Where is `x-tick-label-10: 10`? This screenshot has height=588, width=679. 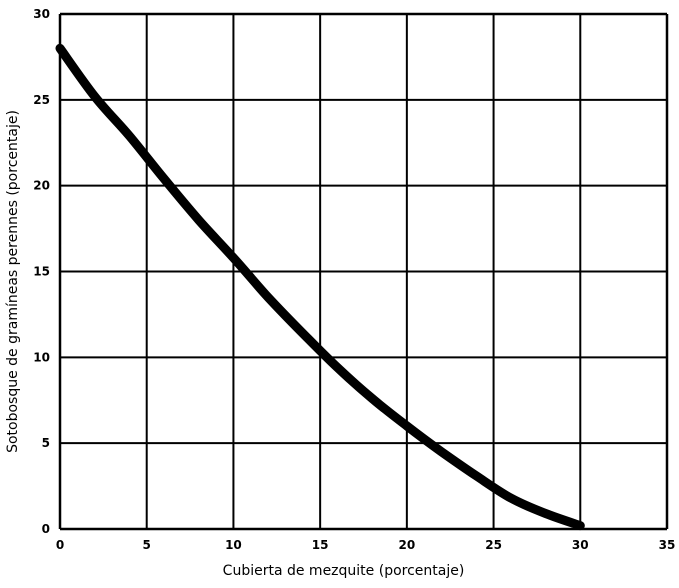 x-tick-label-10: 10 is located at coordinates (233, 545).